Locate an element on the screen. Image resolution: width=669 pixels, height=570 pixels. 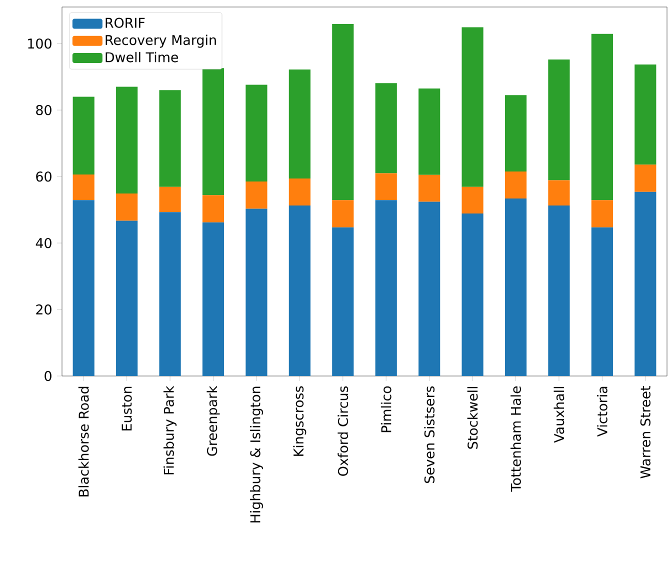
x-tick-label: Stockwell is located at coordinates (472, 417).